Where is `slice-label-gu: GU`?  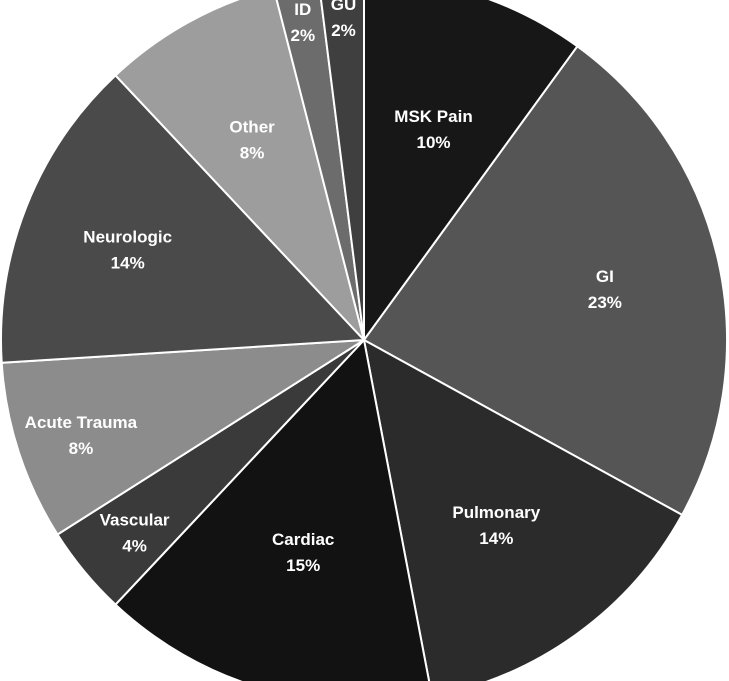 slice-label-gu: GU is located at coordinates (344, 7).